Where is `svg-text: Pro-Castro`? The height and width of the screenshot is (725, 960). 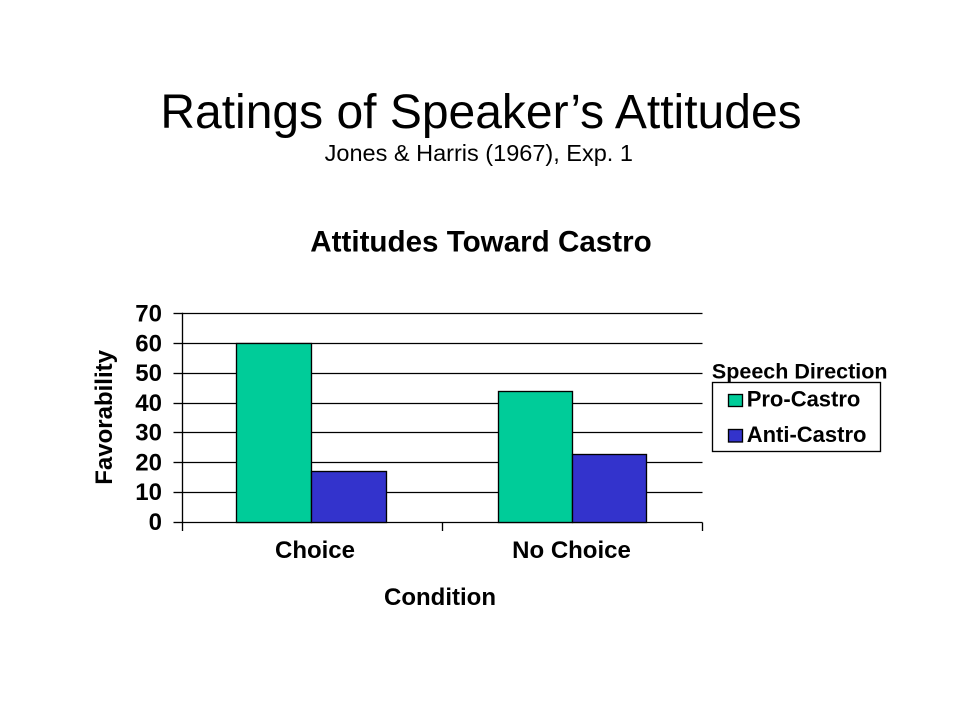
svg-text: Pro-Castro is located at coordinates (804, 399).